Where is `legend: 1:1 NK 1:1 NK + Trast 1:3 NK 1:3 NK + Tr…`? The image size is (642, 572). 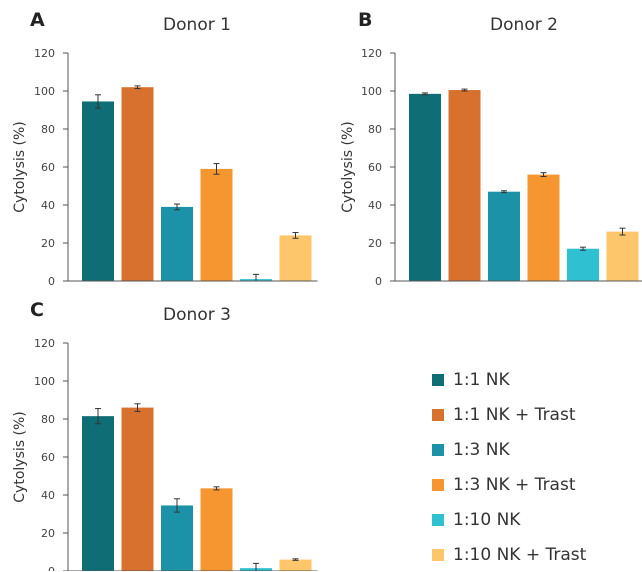
legend: 1:1 NK 1:1 NK + Trast 1:3 NK 1:3 NK + Tr… is located at coordinates (534, 467).